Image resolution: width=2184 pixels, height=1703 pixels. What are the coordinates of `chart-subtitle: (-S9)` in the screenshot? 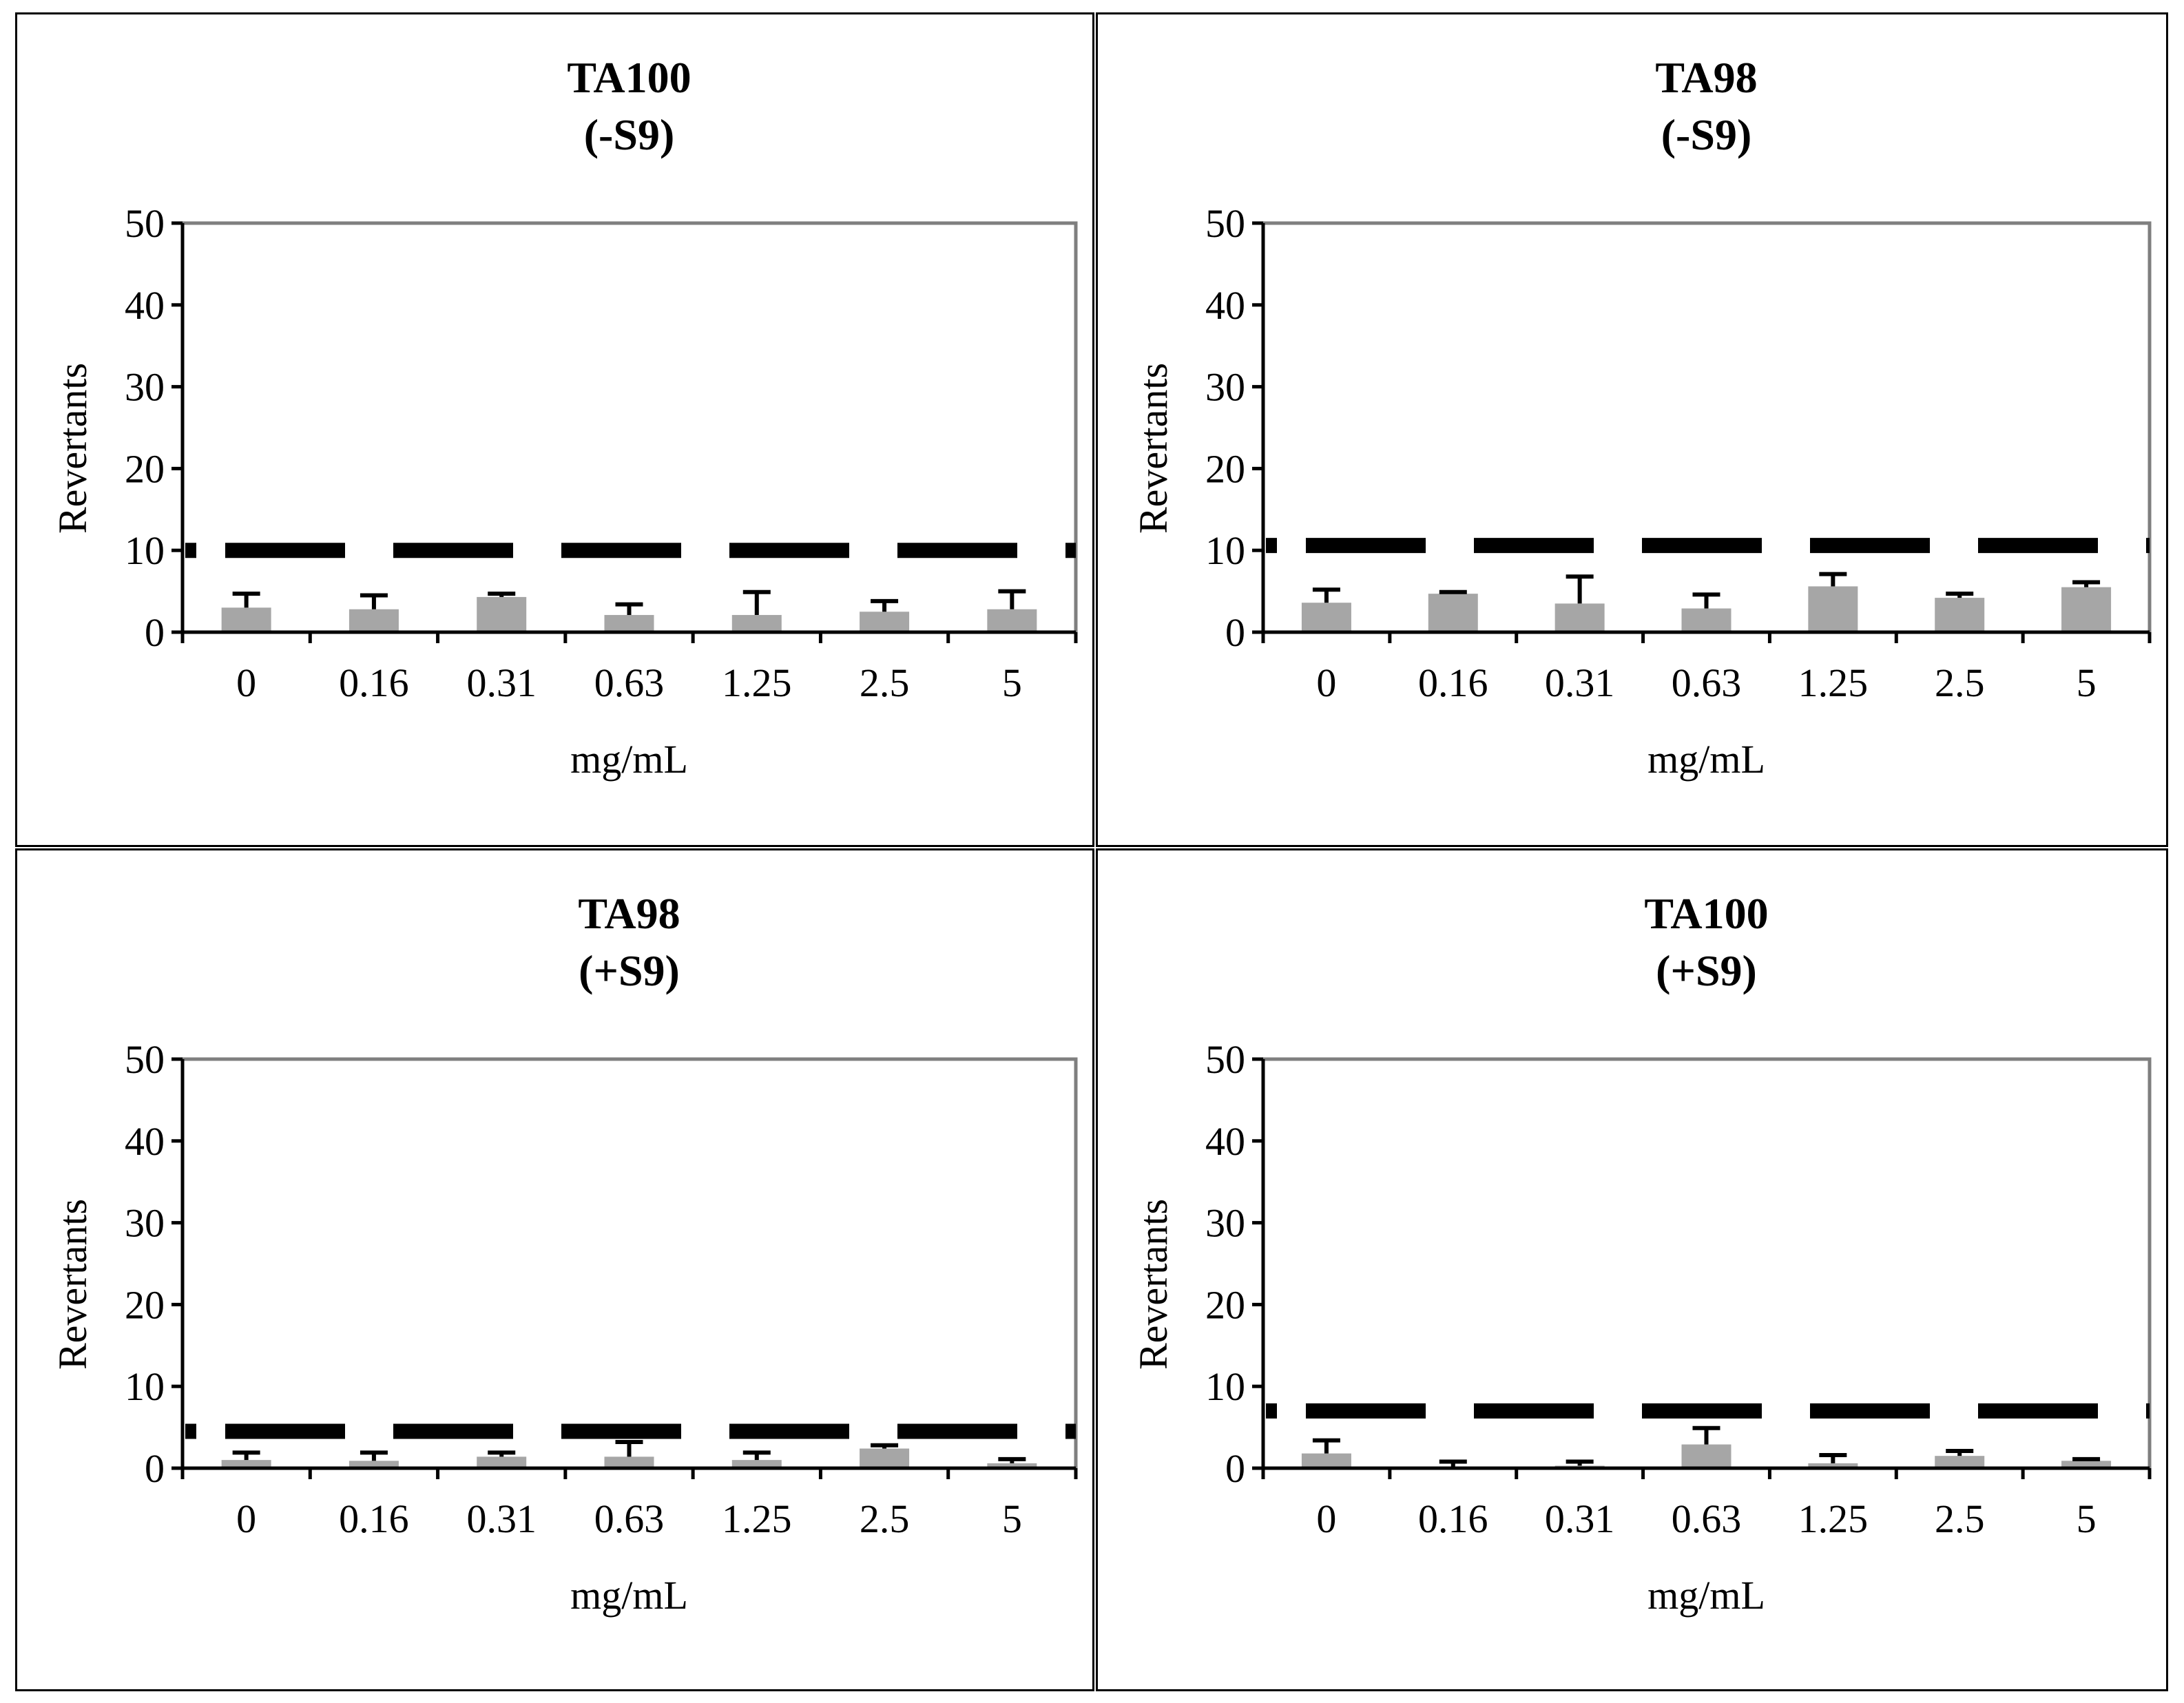 It's located at (1706, 134).